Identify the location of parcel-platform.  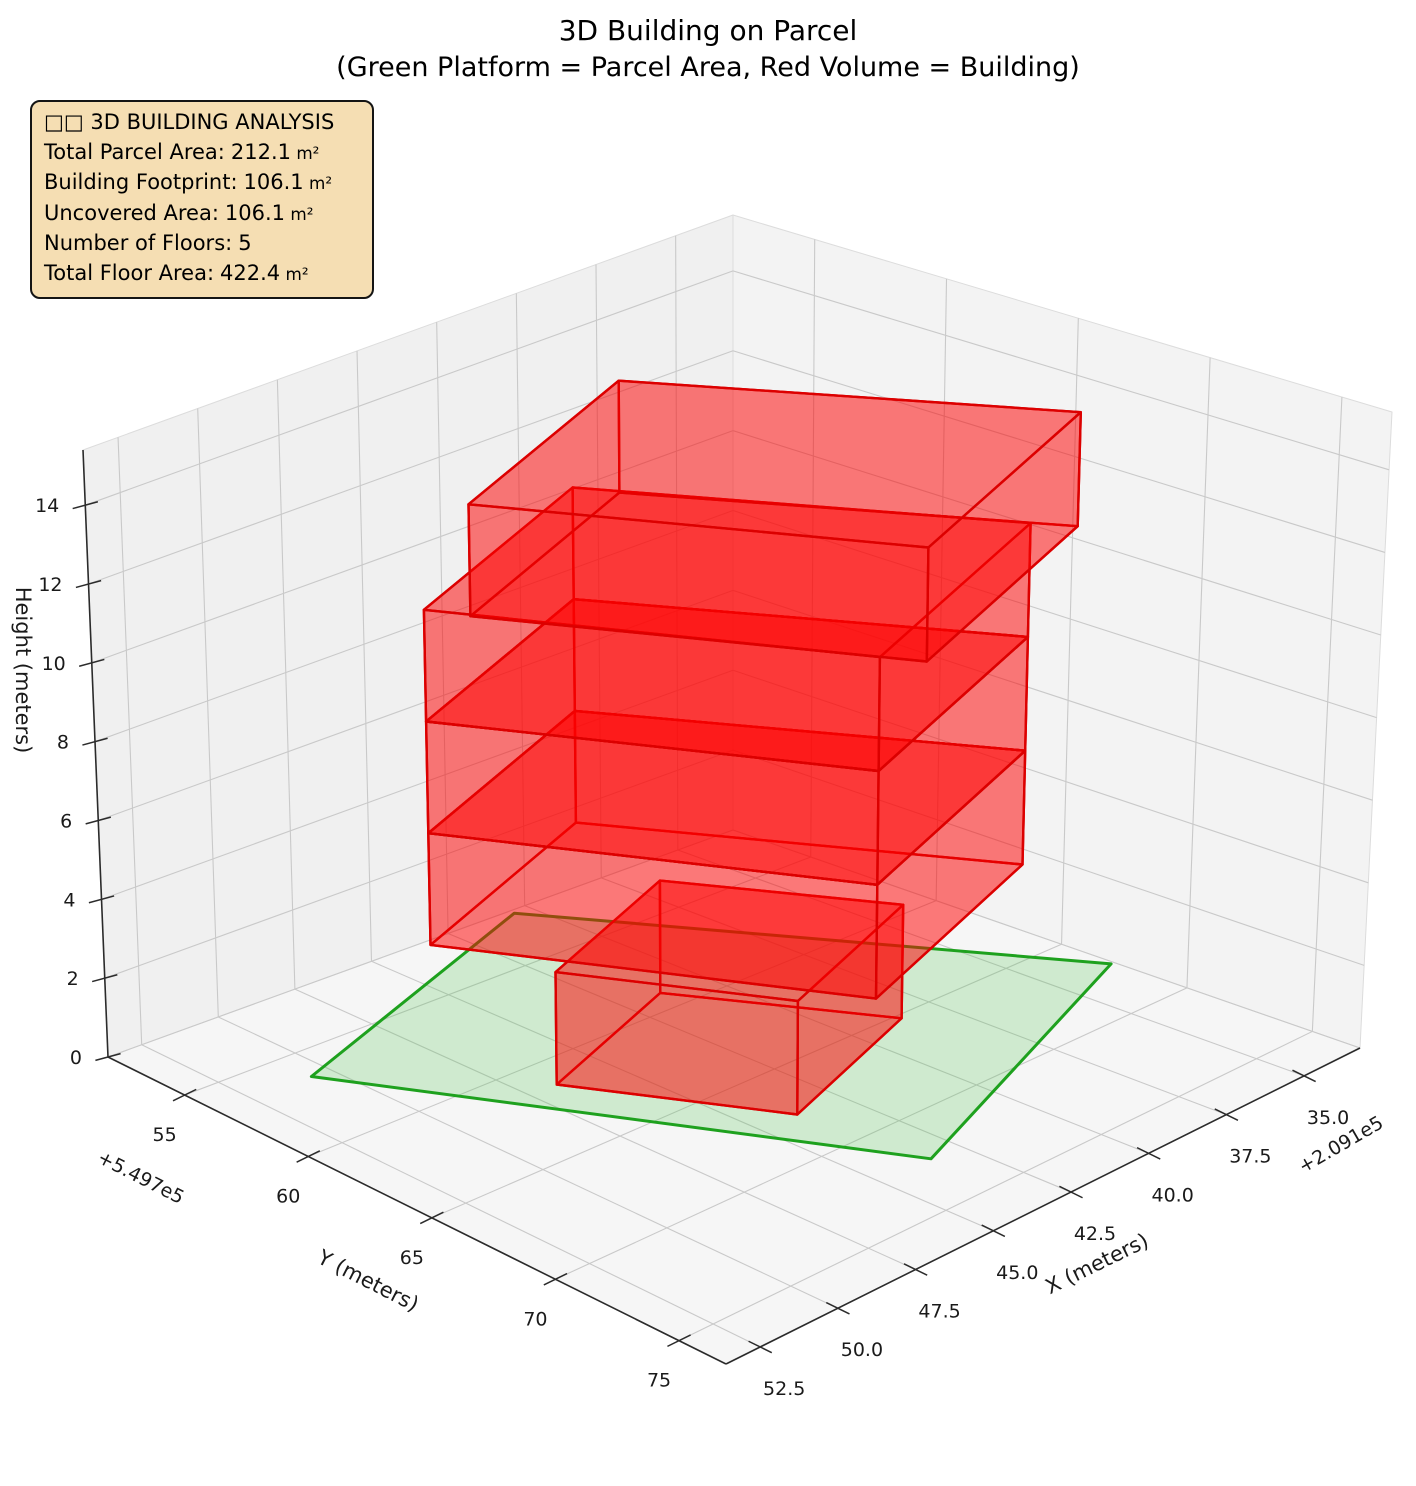
(711, 1036).